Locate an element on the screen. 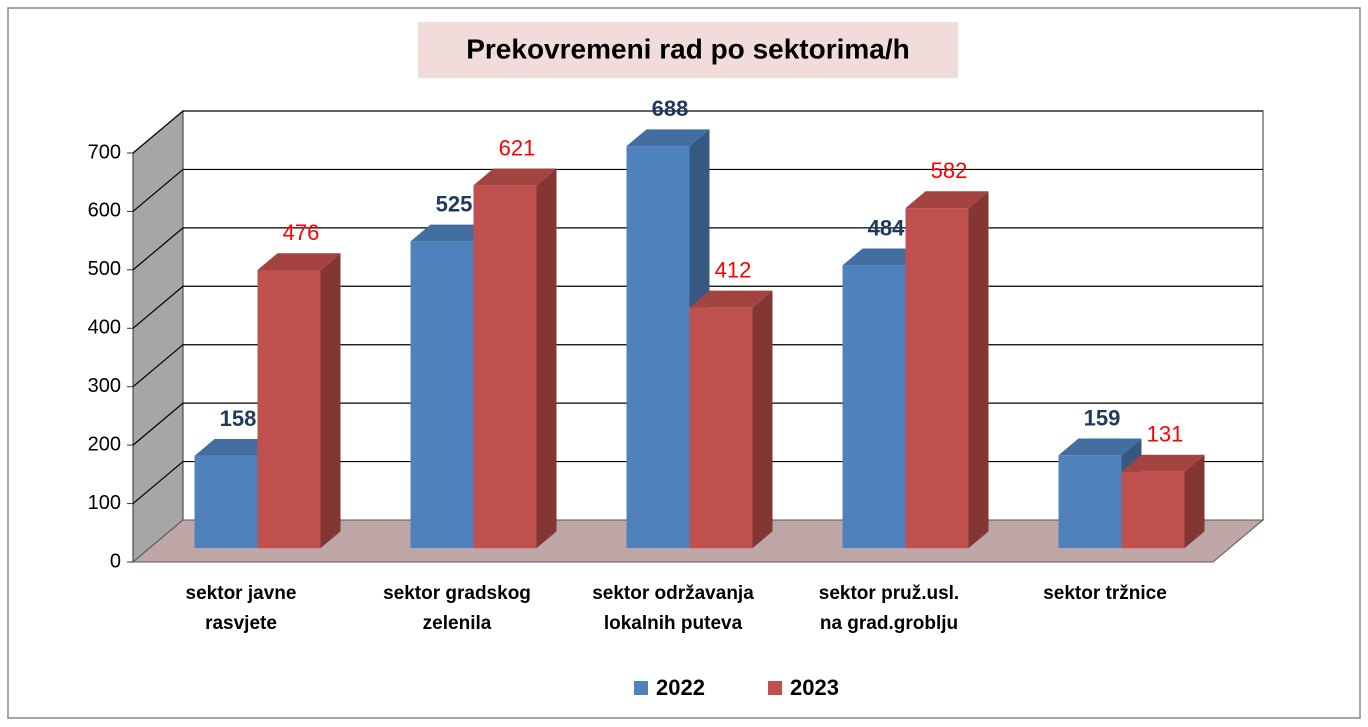  y-tick-label: 0 is located at coordinates (115, 561).